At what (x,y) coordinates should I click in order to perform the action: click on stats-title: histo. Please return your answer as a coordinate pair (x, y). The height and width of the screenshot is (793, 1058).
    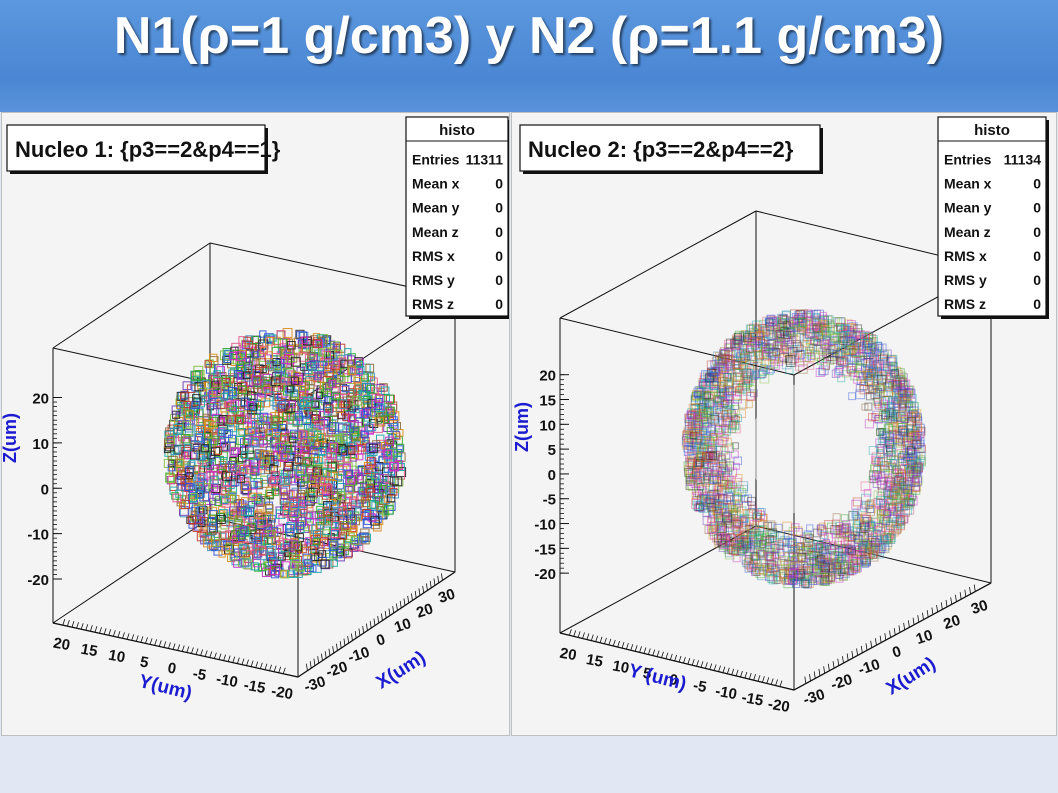
    Looking at the image, I should click on (457, 130).